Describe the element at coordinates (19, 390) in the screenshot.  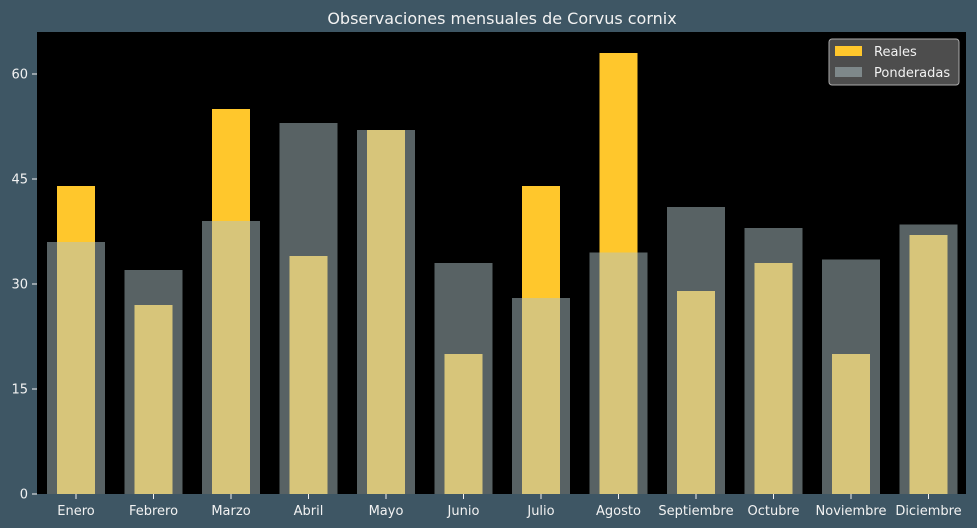
I see `y-tick-label: 15` at that location.